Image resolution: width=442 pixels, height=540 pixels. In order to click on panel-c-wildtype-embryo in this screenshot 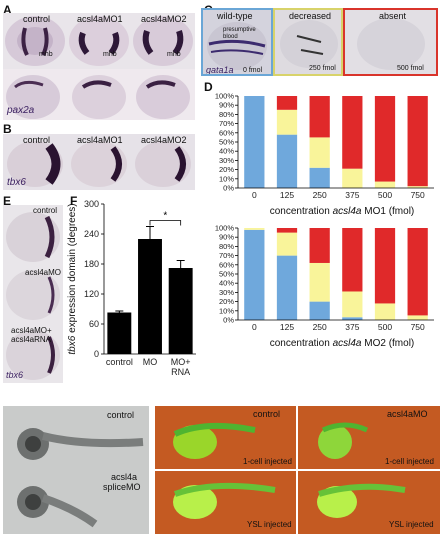, I will do `click(237, 46)`.